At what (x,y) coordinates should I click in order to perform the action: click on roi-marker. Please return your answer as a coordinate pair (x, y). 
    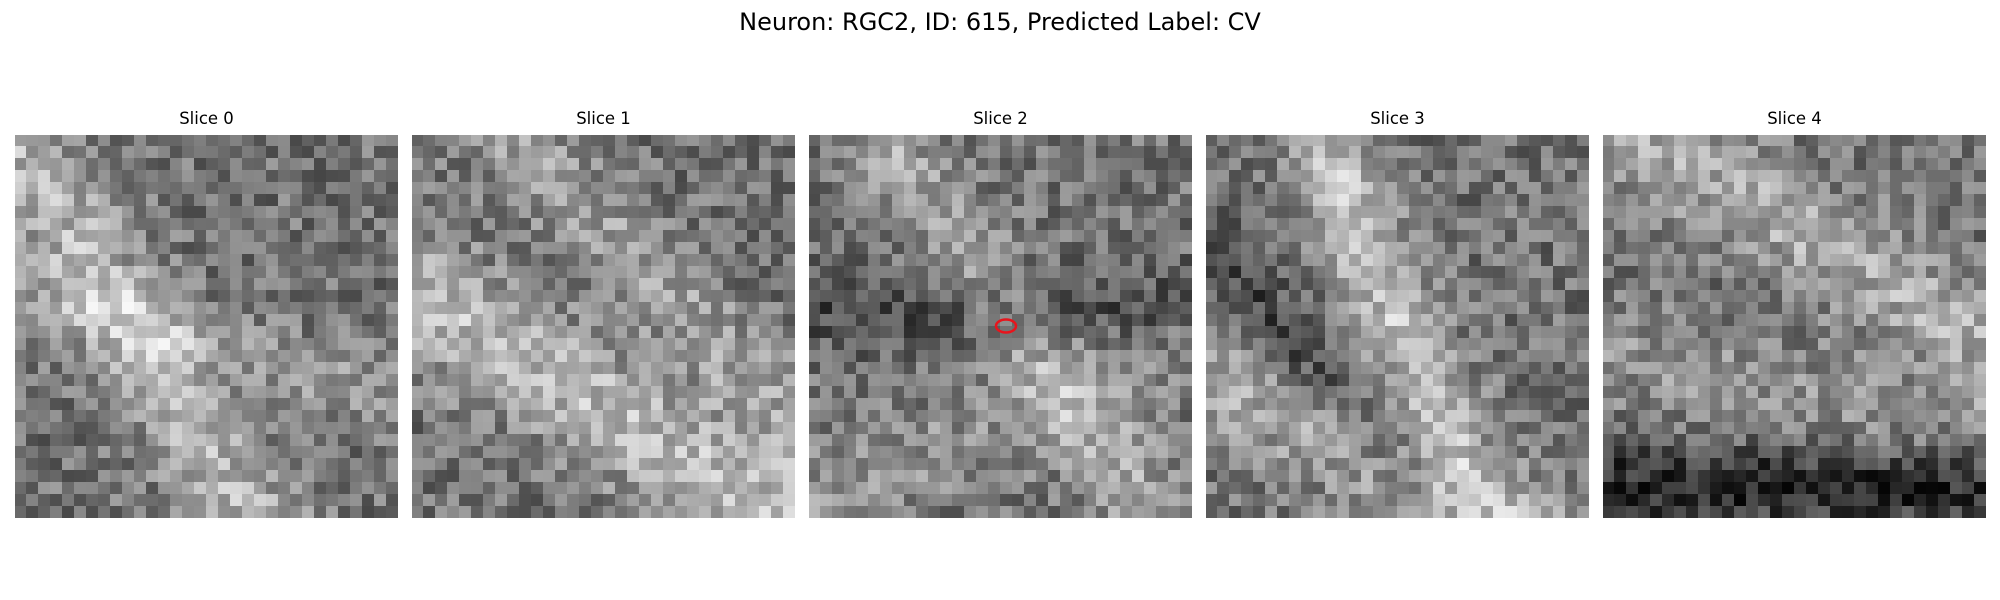
    Looking at the image, I should click on (1006, 326).